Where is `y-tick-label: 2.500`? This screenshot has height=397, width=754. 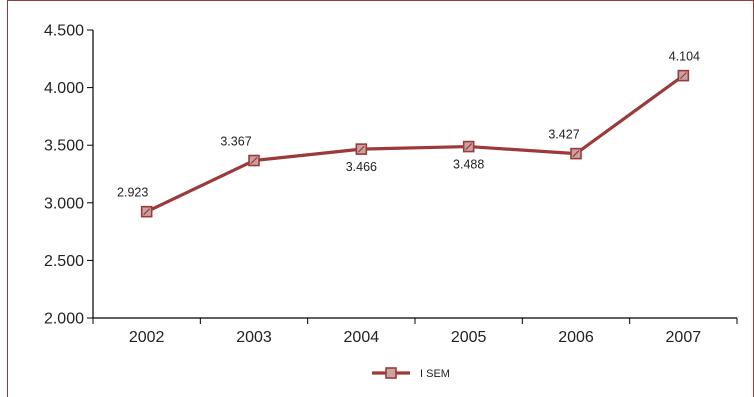 y-tick-label: 2.500 is located at coordinates (64, 261).